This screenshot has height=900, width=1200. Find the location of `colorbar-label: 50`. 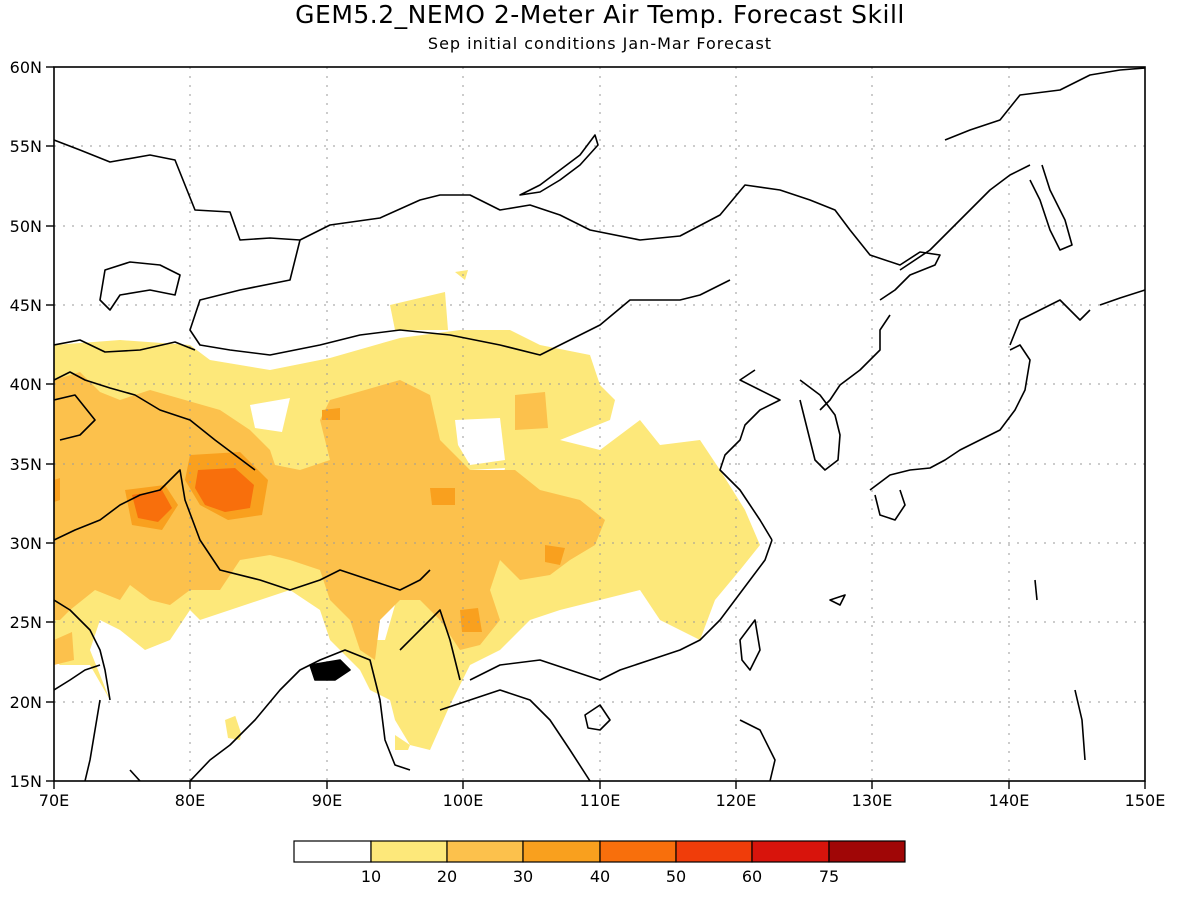

colorbar-label: 50 is located at coordinates (676, 876).